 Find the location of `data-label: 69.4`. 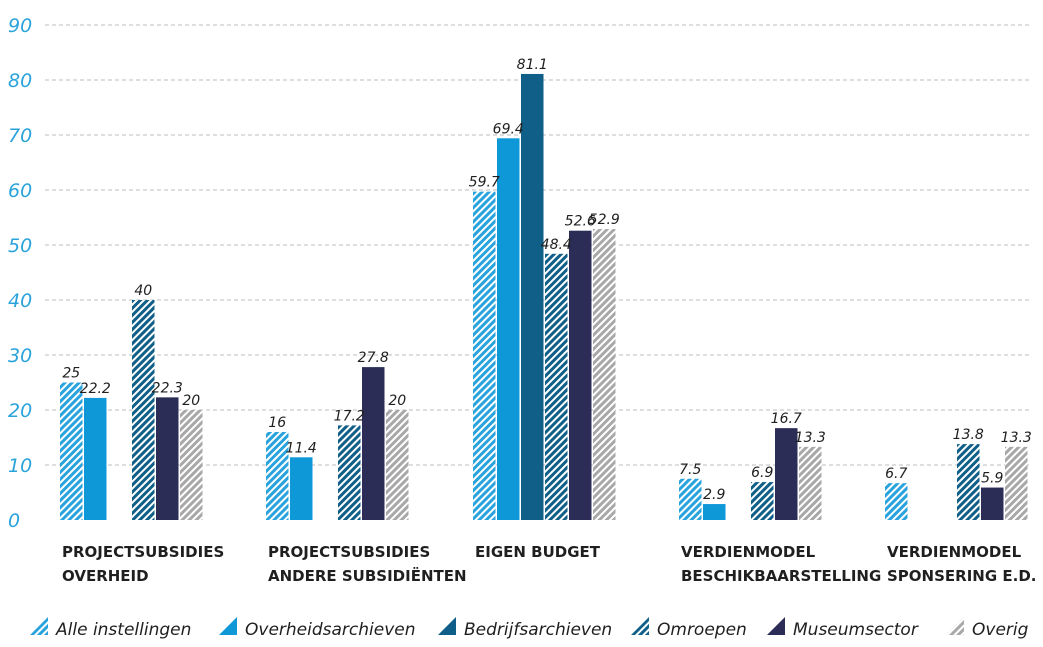

data-label: 69.4 is located at coordinates (508, 129).